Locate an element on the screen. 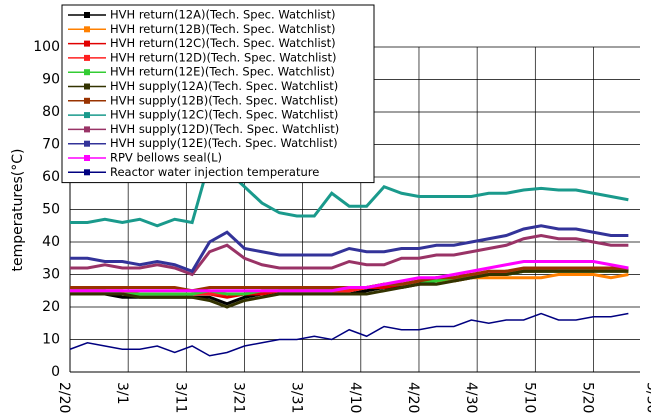  legend-label: HVH return(12D)(Tech. Spec. Watchlist) is located at coordinates (223, 57).